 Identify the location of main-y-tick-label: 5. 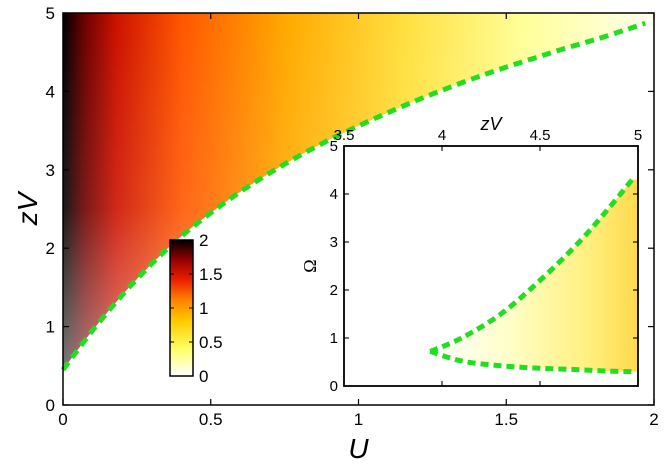
(50, 13).